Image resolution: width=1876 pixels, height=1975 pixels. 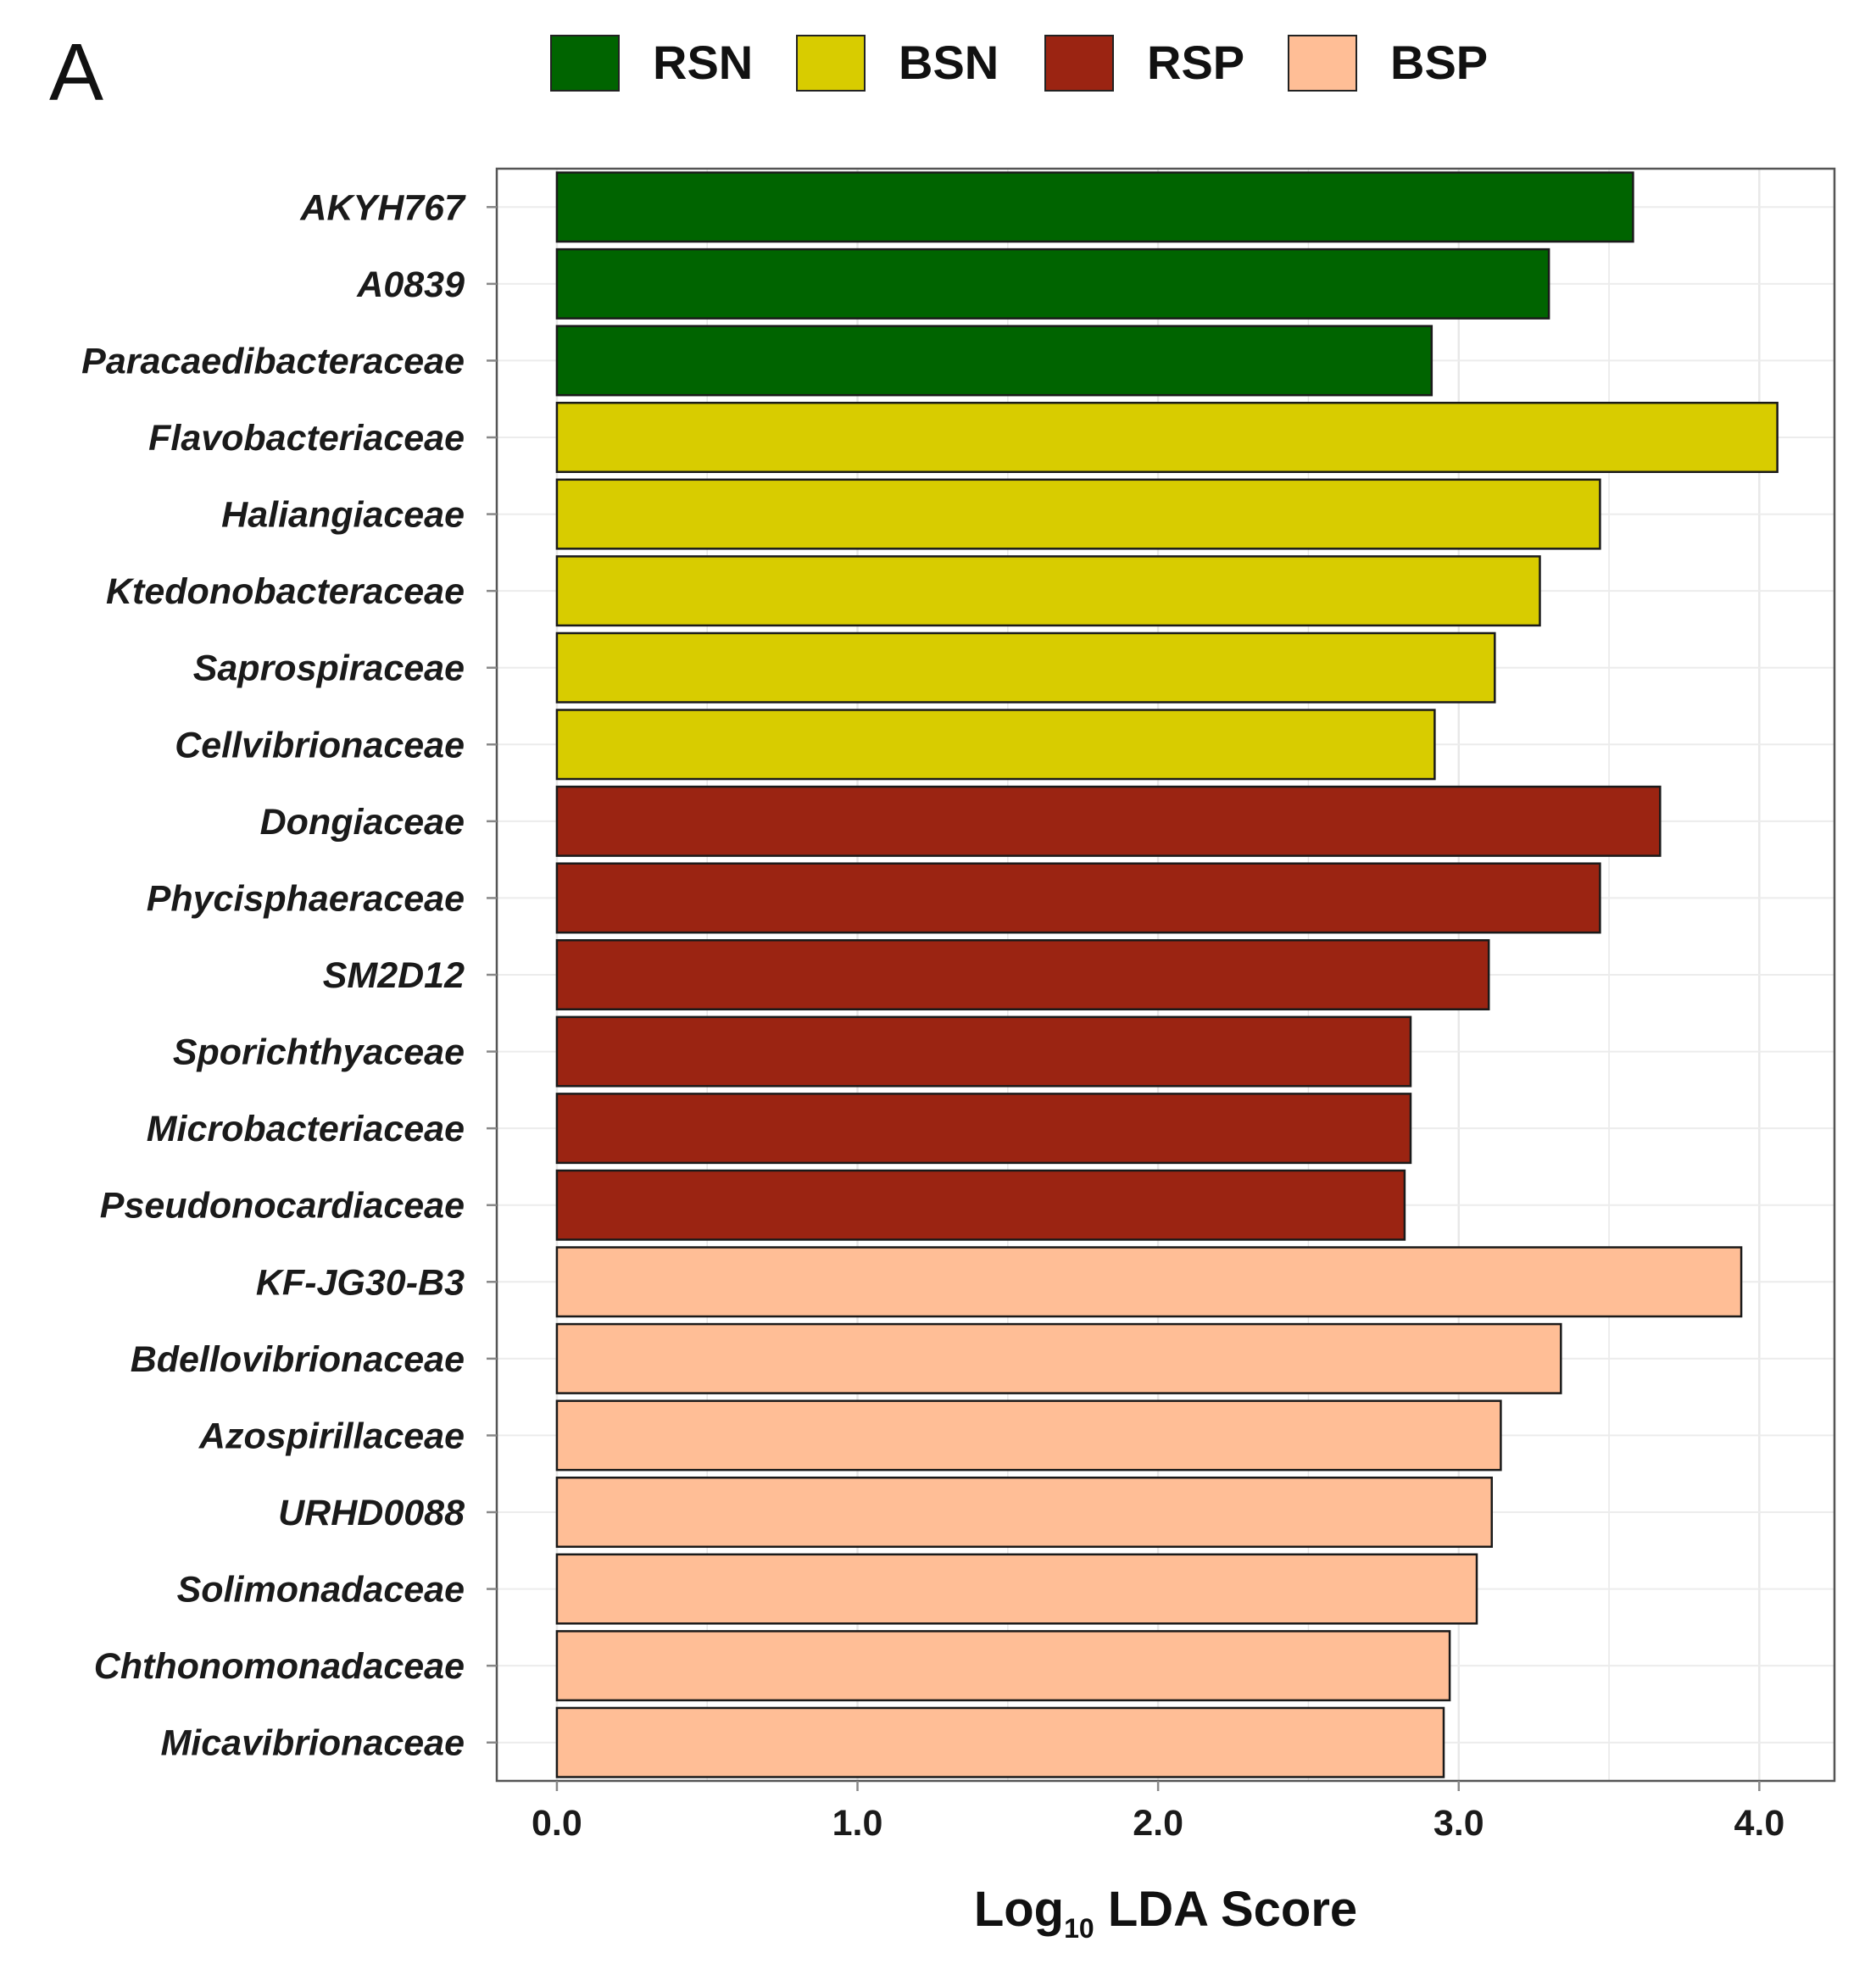 What do you see at coordinates (1149, 1282) in the screenshot?
I see `bar-kf-jg30-b3` at bounding box center [1149, 1282].